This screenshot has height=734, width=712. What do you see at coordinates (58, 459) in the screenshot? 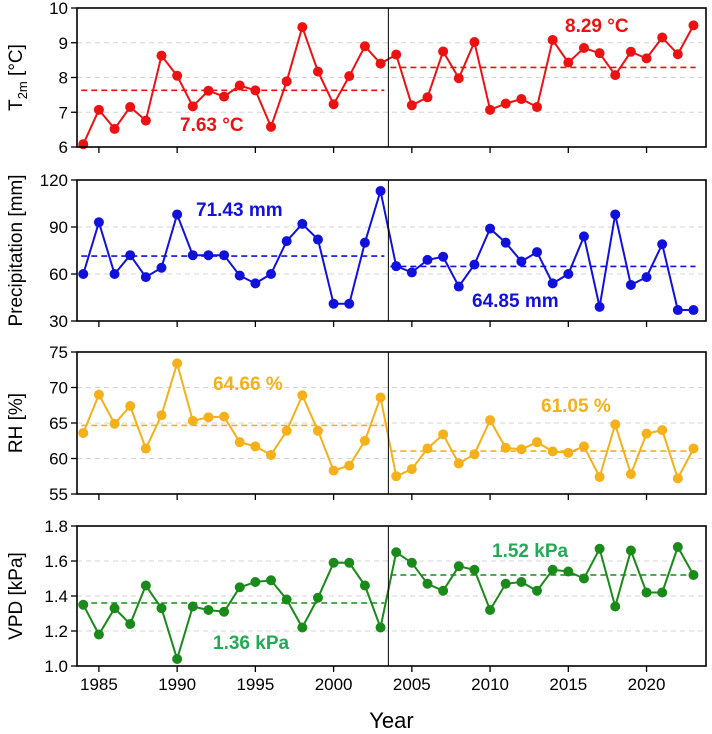
I see `y-tick-label: 60` at bounding box center [58, 459].